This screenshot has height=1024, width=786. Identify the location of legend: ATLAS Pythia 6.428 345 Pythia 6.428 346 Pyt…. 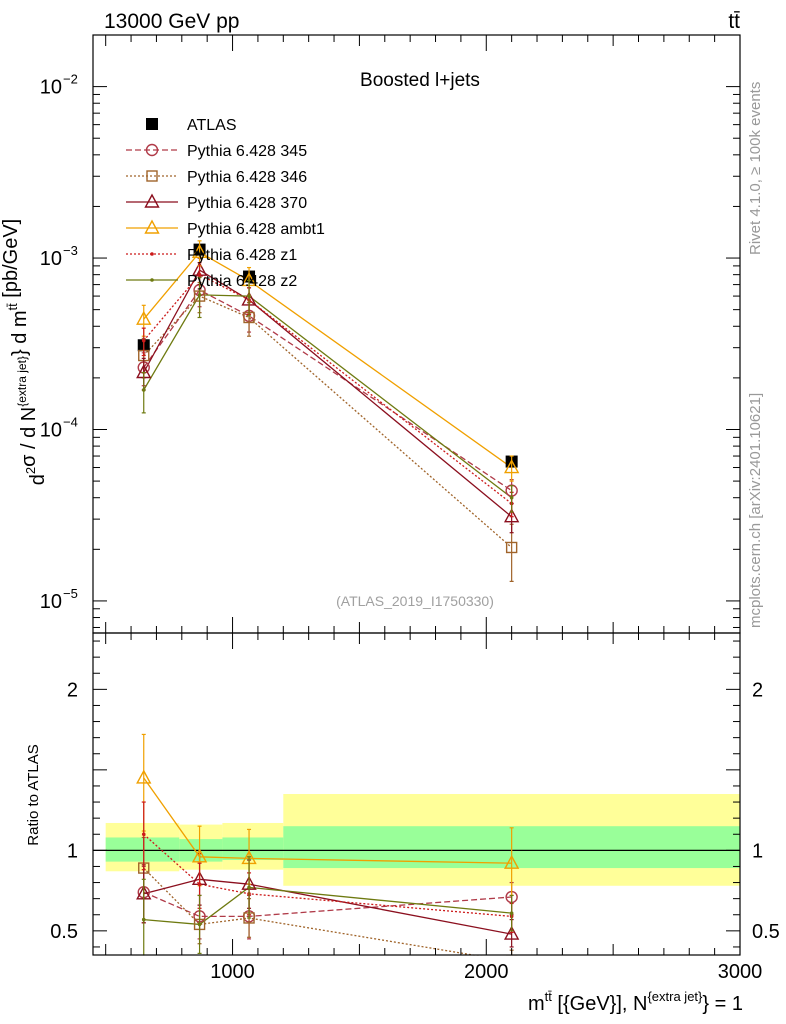
(225, 203).